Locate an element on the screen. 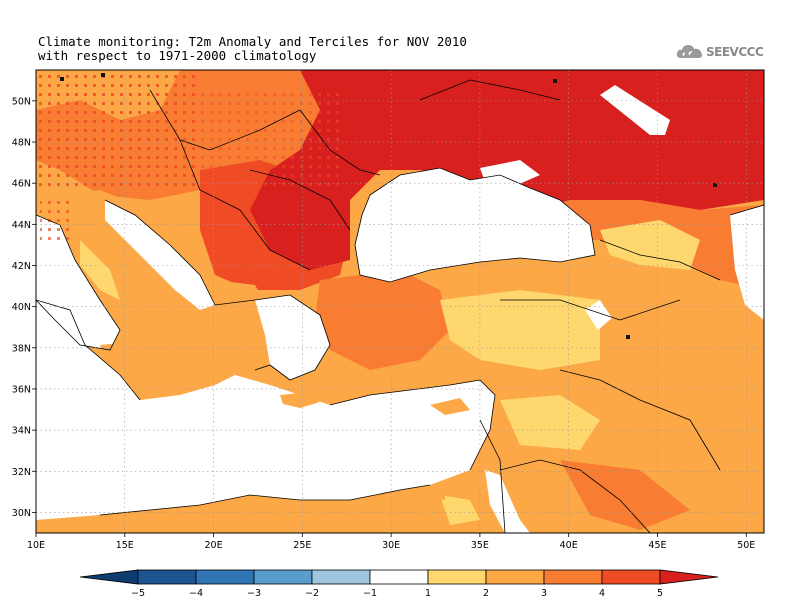 The image size is (800, 600). y-tick-label: 34N is located at coordinates (21, 431).